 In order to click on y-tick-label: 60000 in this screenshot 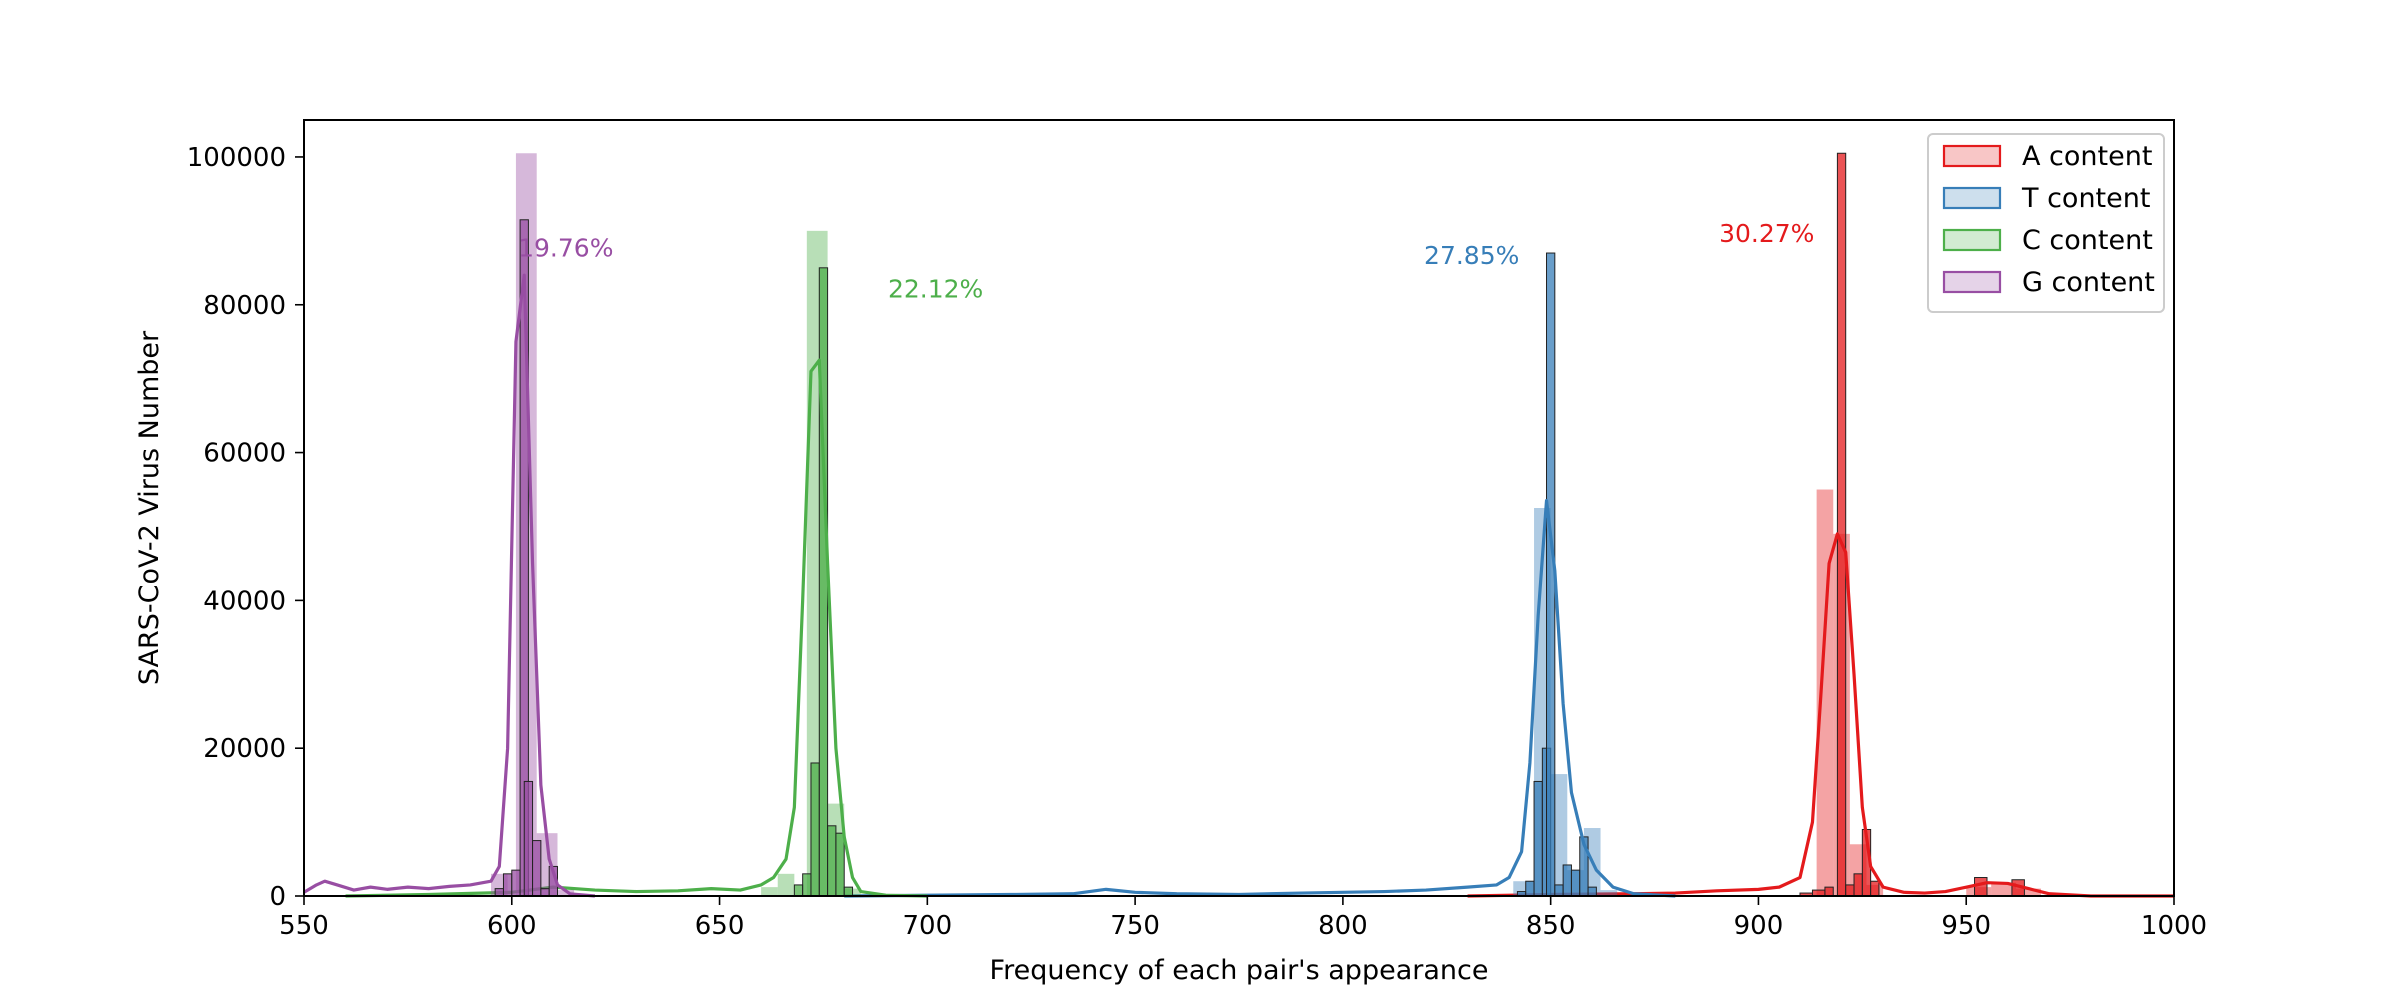, I will do `click(244, 454)`.